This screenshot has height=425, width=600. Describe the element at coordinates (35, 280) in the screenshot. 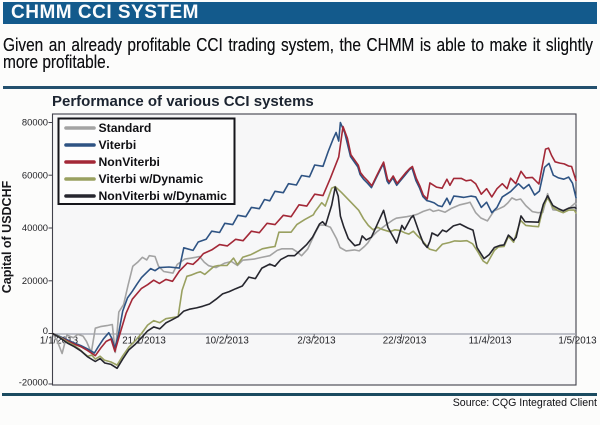

I see `svg-text: 20000` at that location.